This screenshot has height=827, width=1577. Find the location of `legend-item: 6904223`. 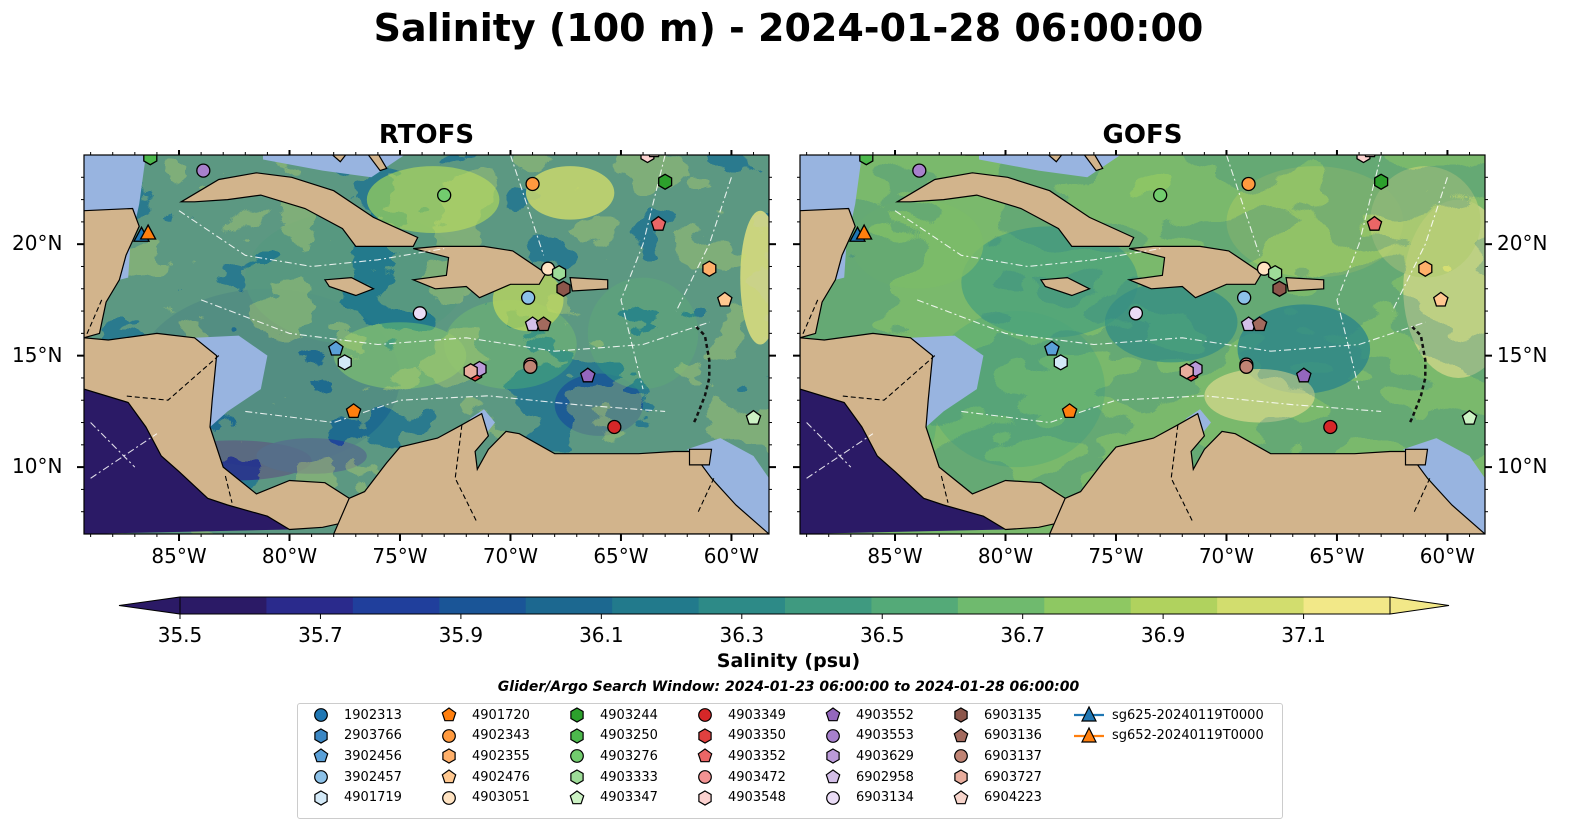

legend-item: 6904223 is located at coordinates (994, 798).